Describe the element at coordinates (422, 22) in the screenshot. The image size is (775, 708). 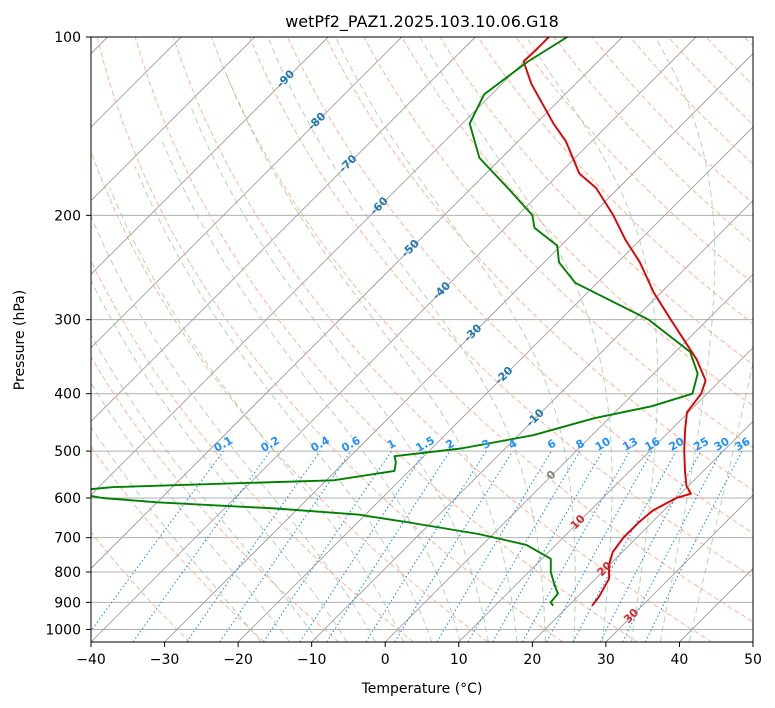
I see `chart-title: wetPf2_PAZ1.2025.103.10.06.G18` at that location.